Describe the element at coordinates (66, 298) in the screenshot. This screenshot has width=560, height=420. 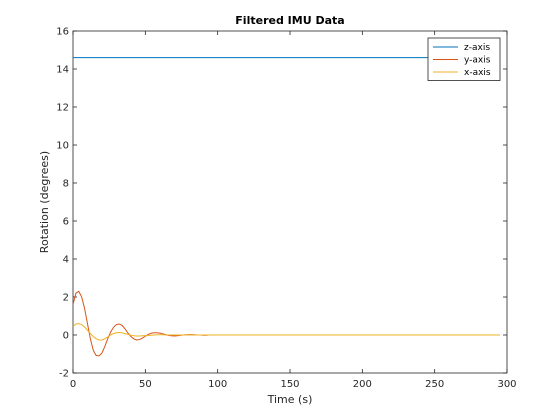
I see `y-tick-label: 2` at that location.